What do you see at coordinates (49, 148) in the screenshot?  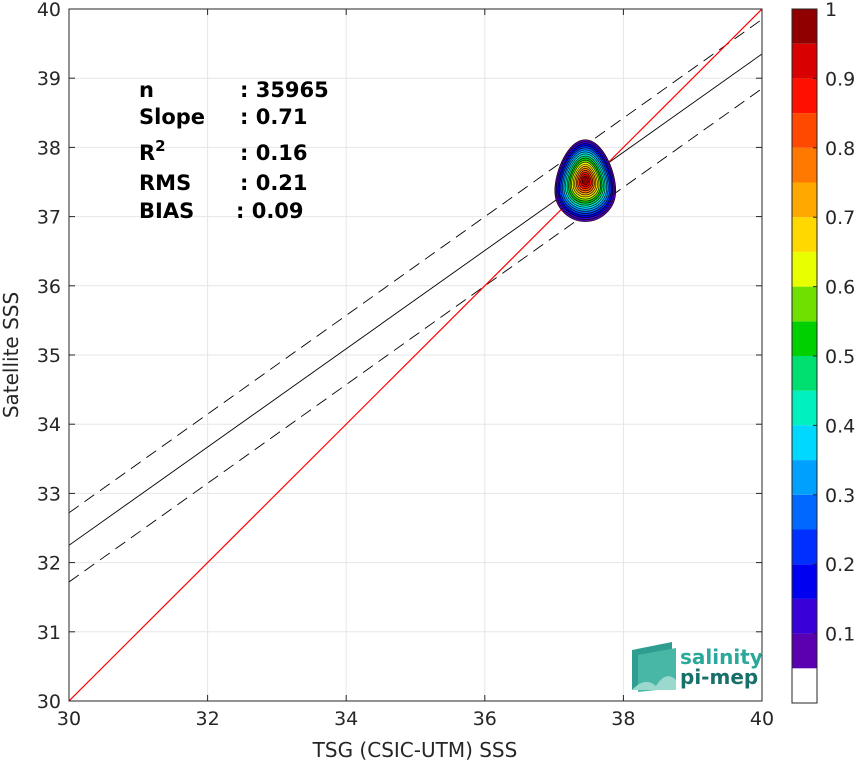 I see `y-tick-label: 38` at bounding box center [49, 148].